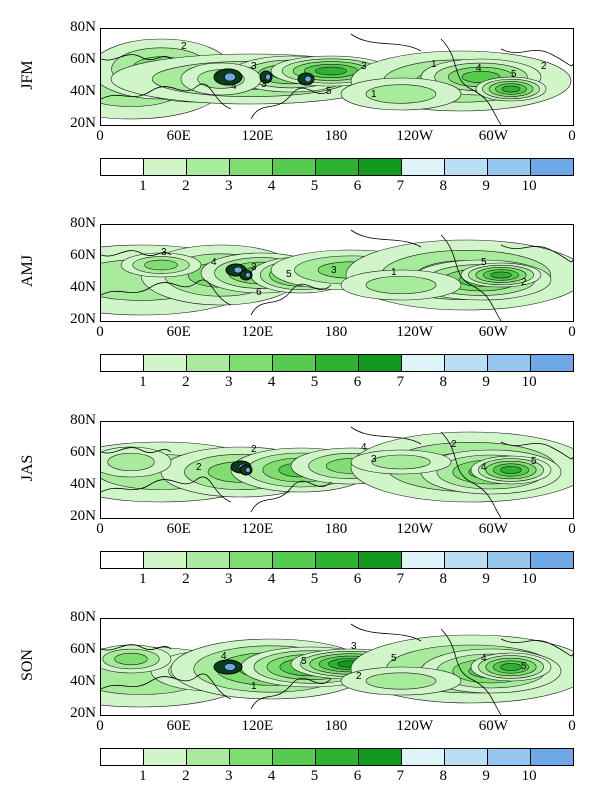 This screenshot has height=794, width=600. I want to click on contour-map-svg: 4 5 3 5 4 5 2 1, so click(337, 669).